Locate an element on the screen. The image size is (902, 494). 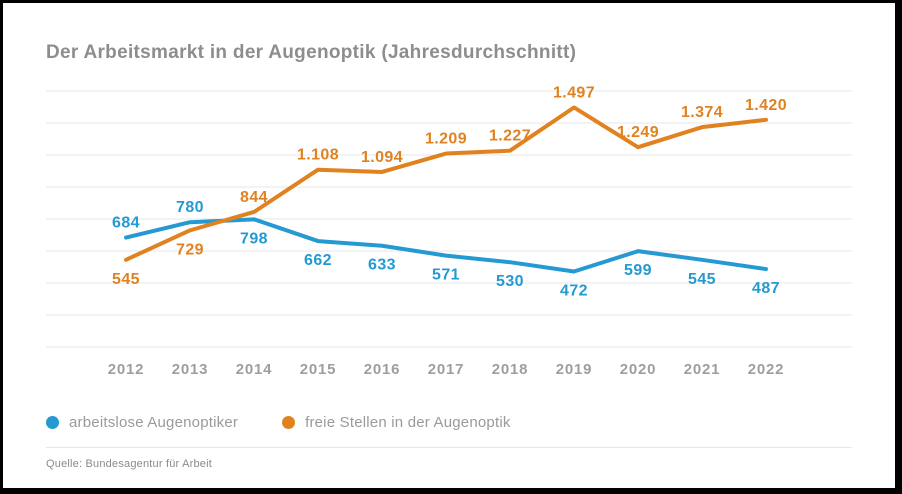
data-label-blue-2018: 530 is located at coordinates (510, 281).